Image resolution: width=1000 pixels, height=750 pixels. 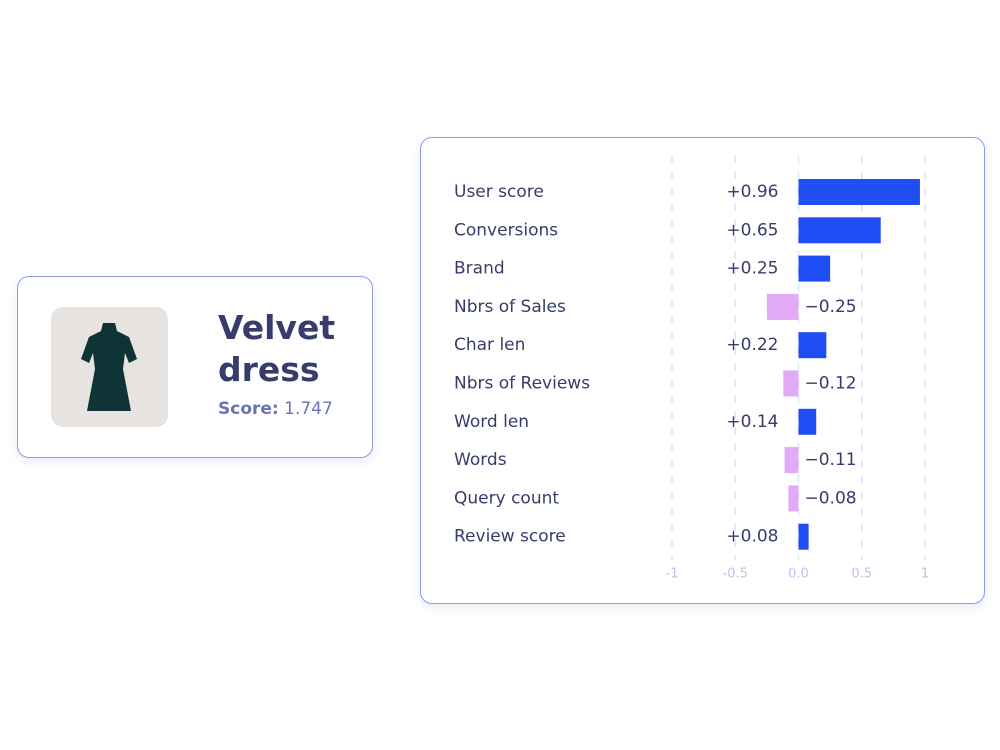 I want to click on x-tick-label: -0.5, so click(x=735, y=574).